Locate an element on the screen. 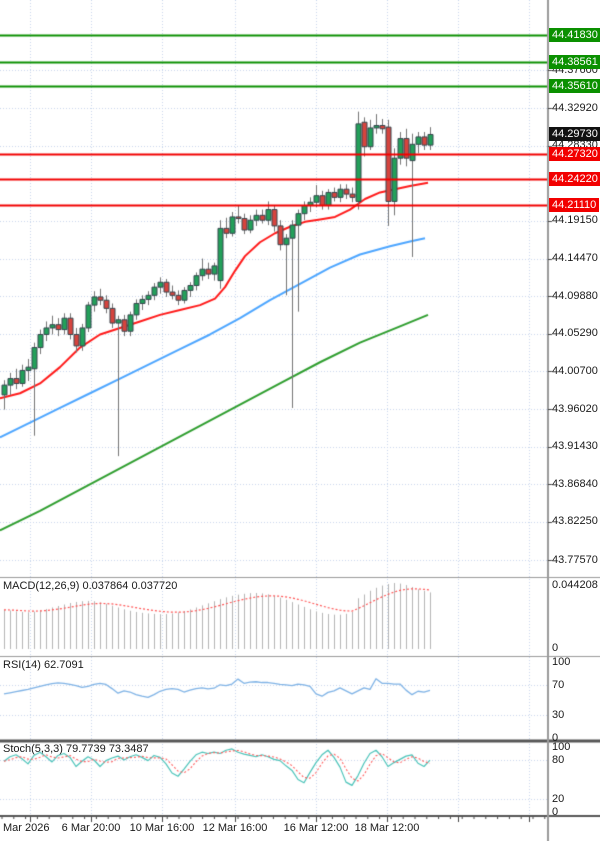 The height and width of the screenshot is (841, 600). x-axis-date-label: Mar 2026 is located at coordinates (26, 828).